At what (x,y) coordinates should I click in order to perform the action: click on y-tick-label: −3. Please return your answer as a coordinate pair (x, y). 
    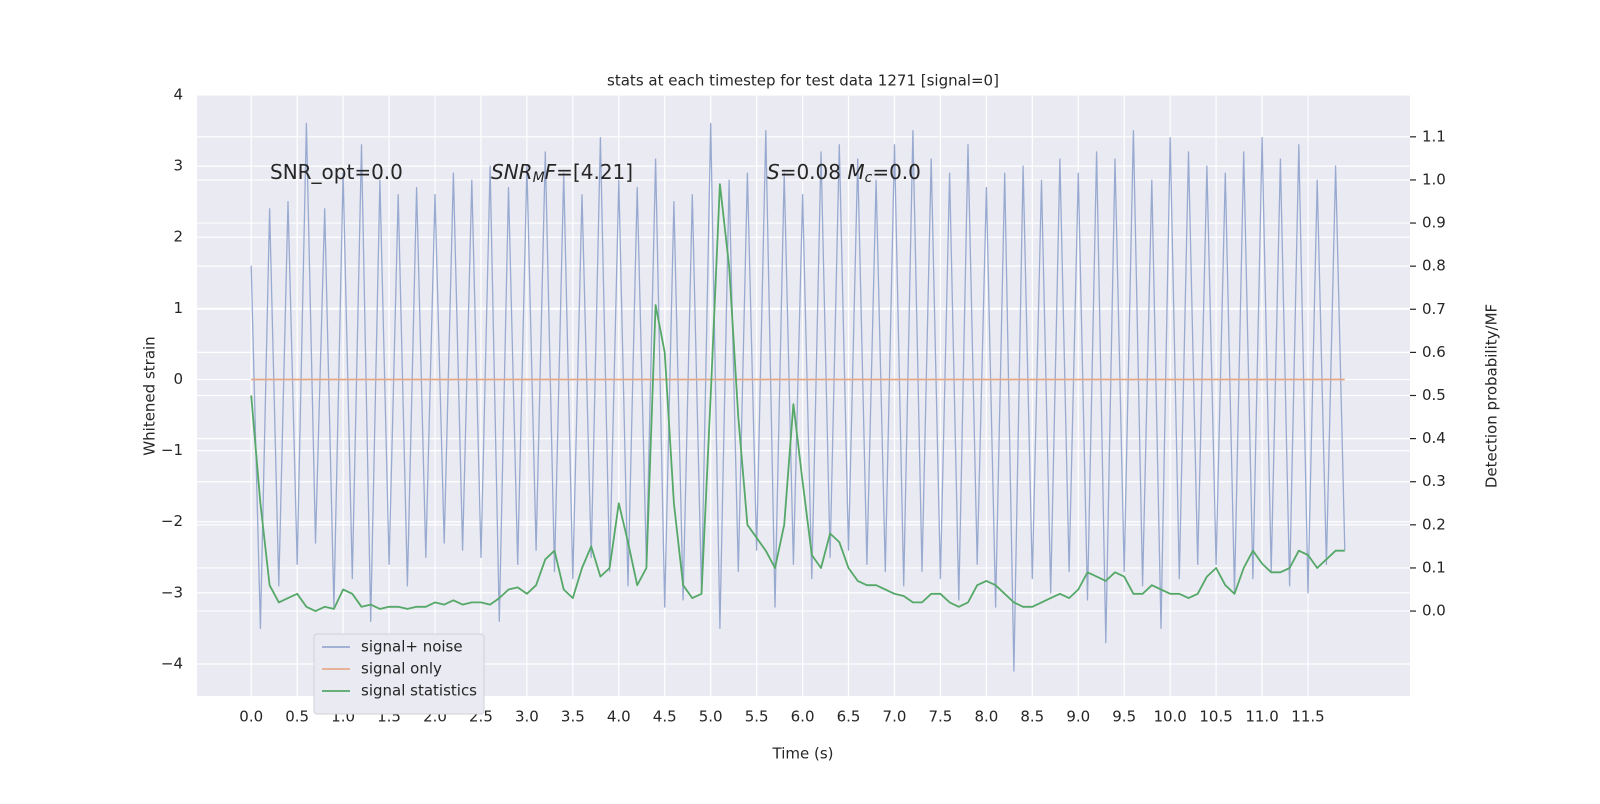
    Looking at the image, I should click on (172, 592).